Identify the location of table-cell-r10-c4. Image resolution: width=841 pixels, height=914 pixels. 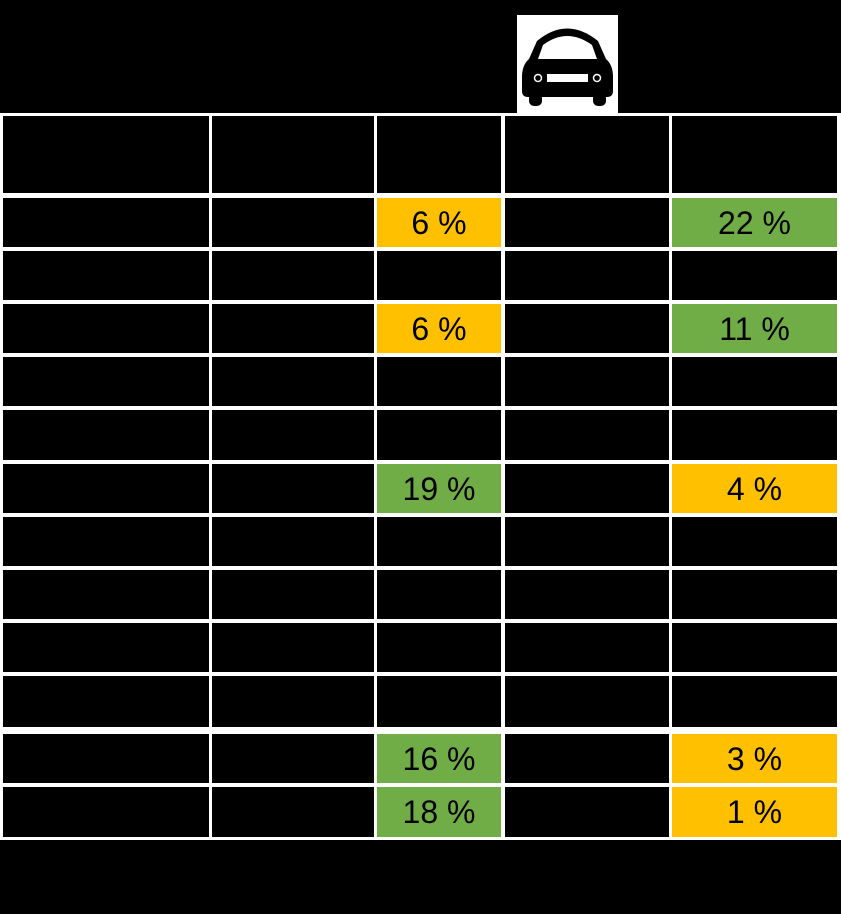
(587, 647).